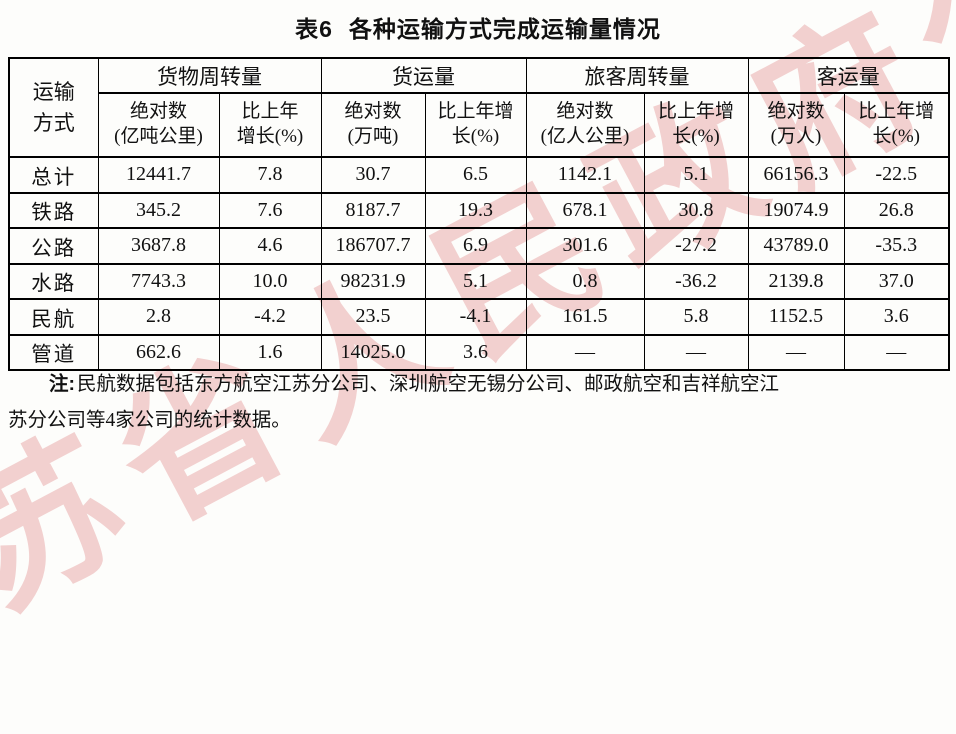  What do you see at coordinates (373, 210) in the screenshot?
I see `data-cell: 8187.7` at bounding box center [373, 210].